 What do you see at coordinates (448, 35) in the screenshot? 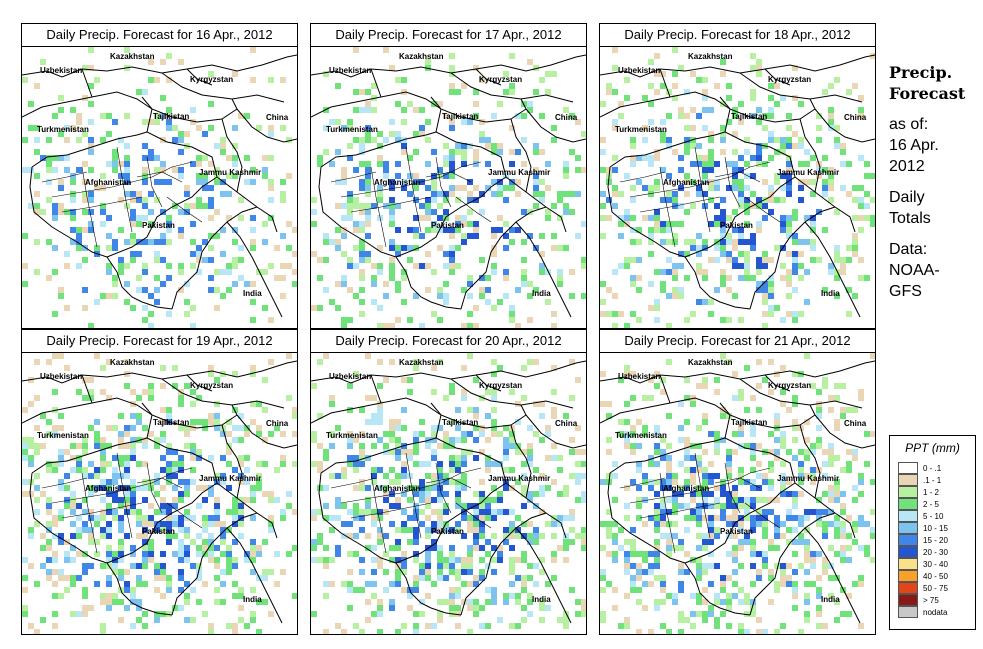
I see `panel-title: Daily Precip. Forecast for 17 Apr., 2012` at bounding box center [448, 35].